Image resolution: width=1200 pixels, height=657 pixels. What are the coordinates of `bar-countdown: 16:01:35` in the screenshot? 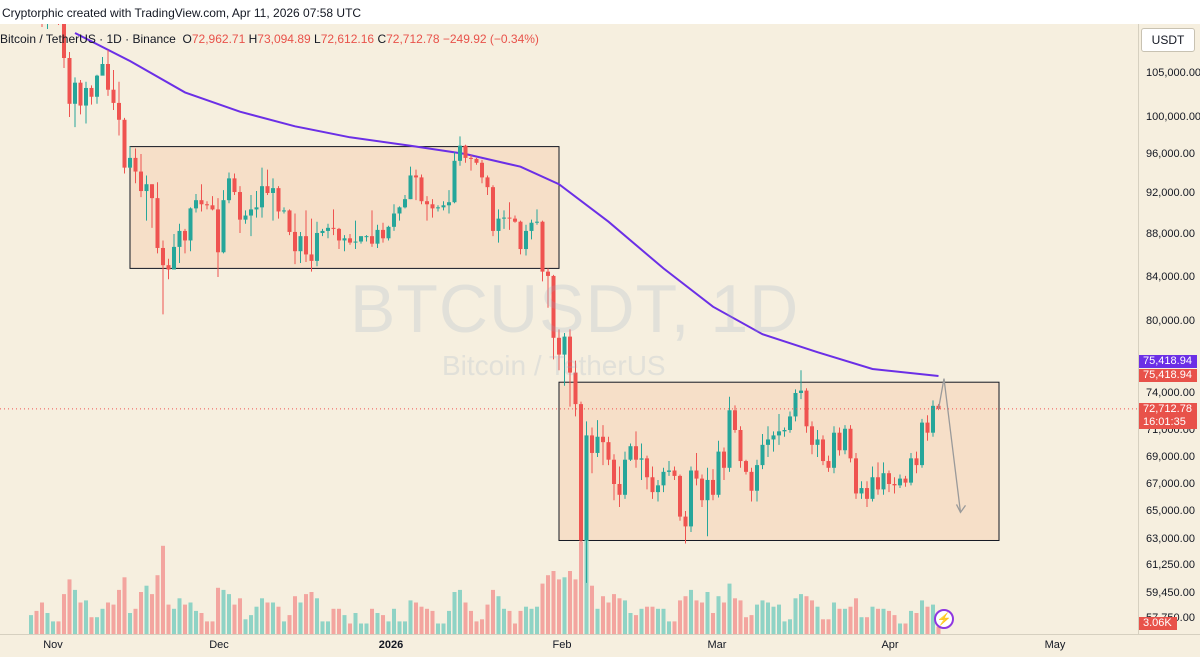 It's located at (1164, 422).